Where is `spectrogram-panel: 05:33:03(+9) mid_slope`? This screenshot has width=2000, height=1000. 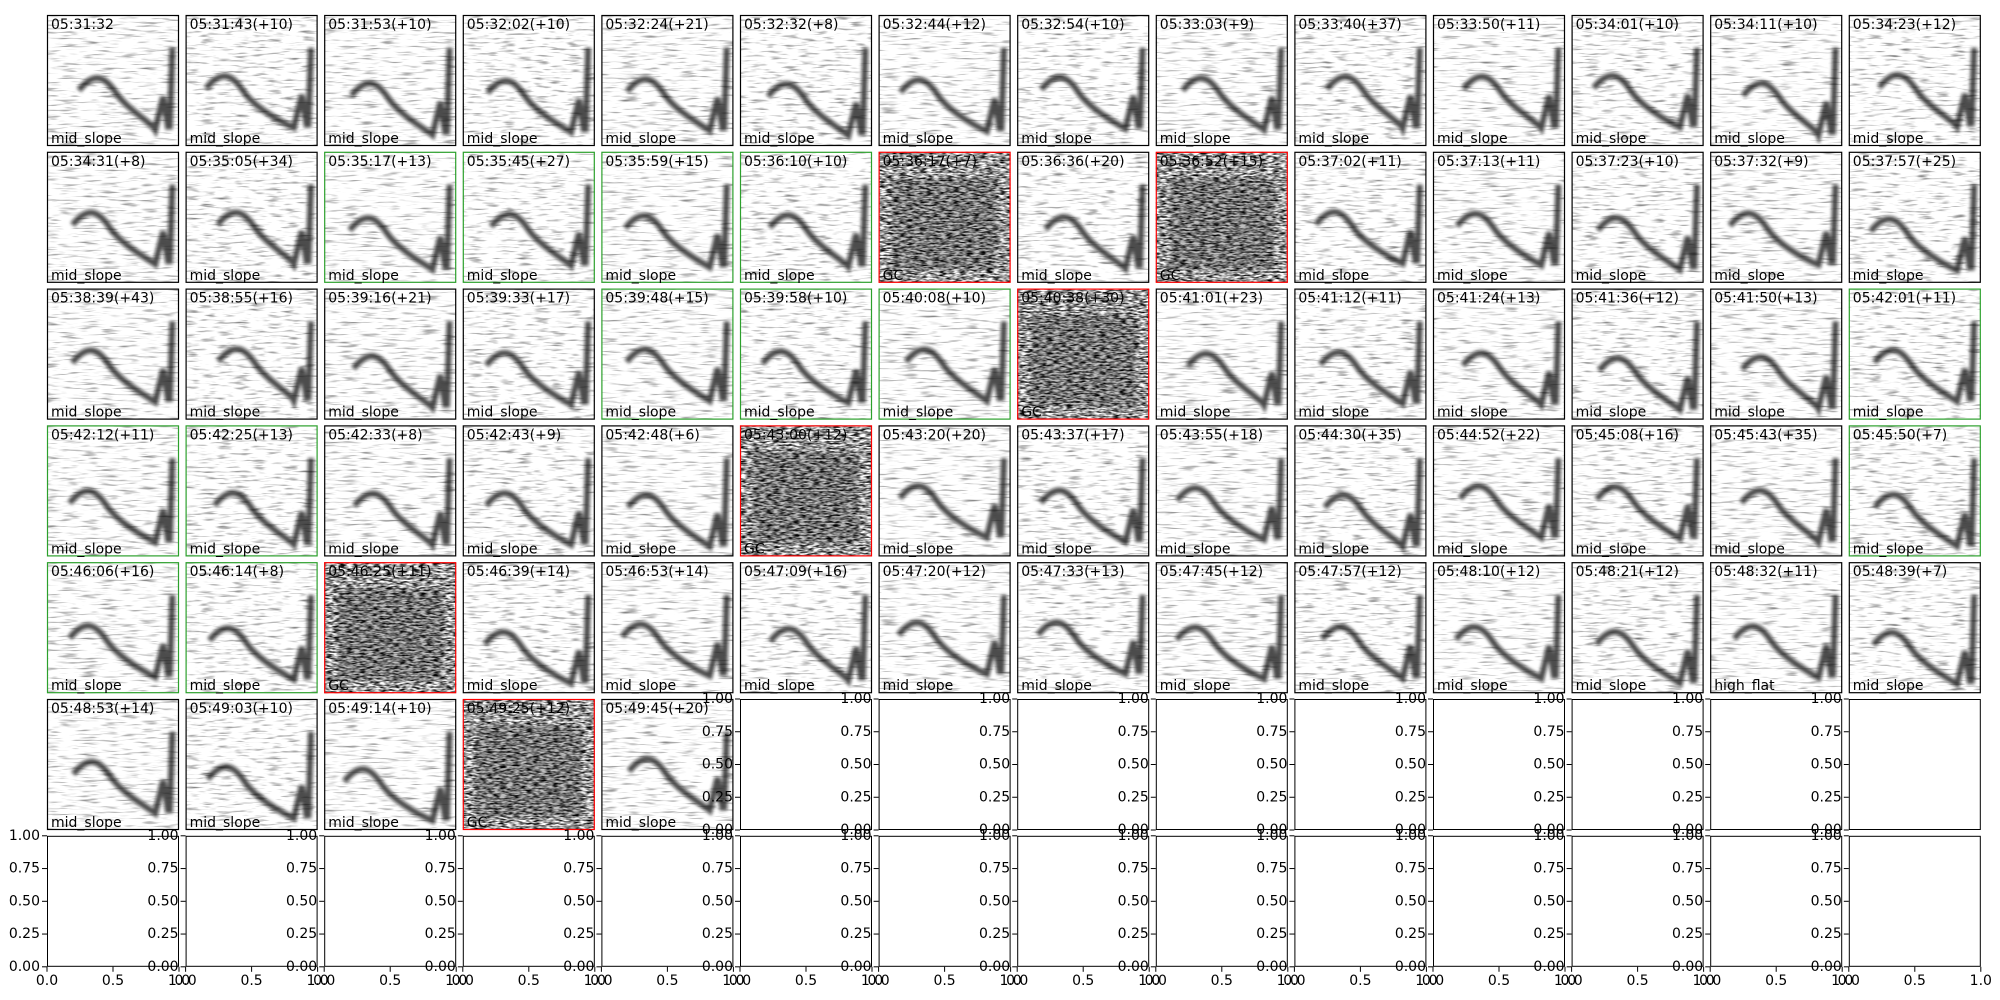 spectrogram-panel: 05:33:03(+9) mid_slope is located at coordinates (1221, 80).